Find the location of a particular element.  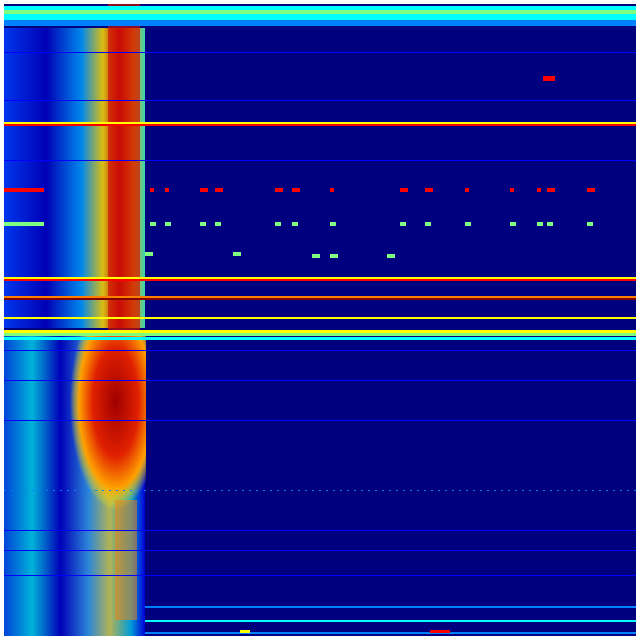

yellow-dash is located at coordinates (245, 631).